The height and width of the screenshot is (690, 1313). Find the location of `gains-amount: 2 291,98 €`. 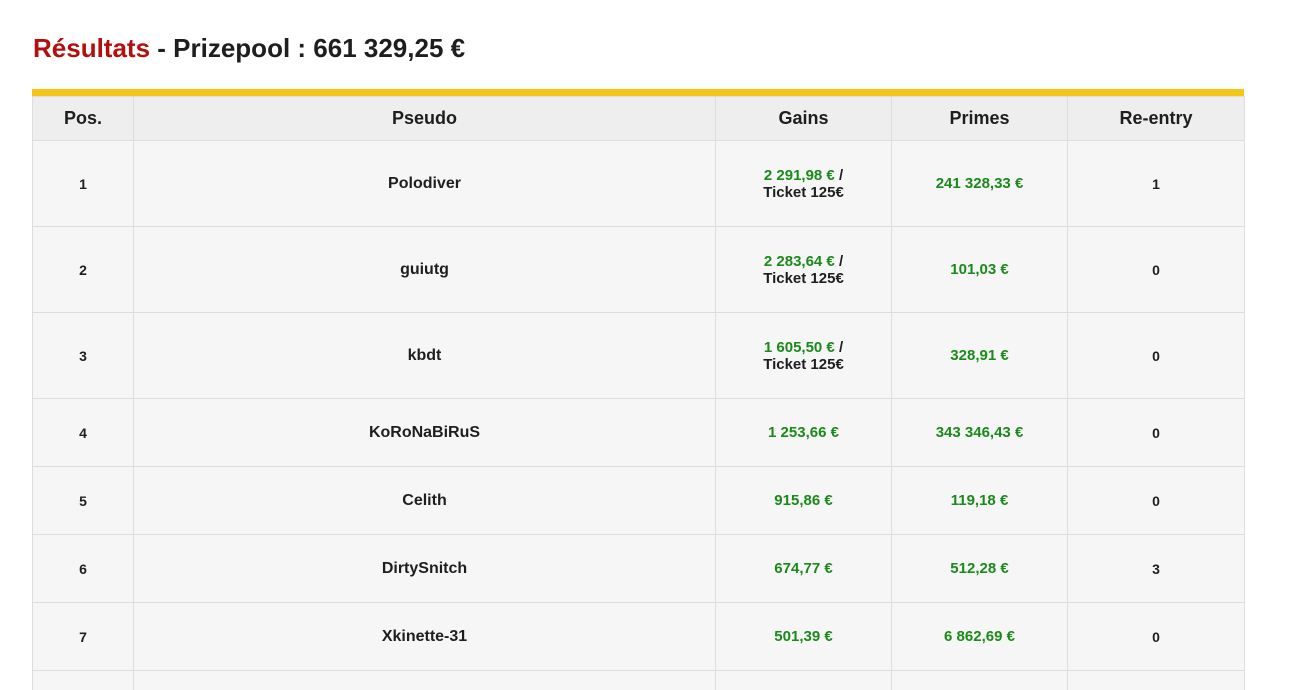

gains-amount: 2 291,98 € is located at coordinates (799, 175).